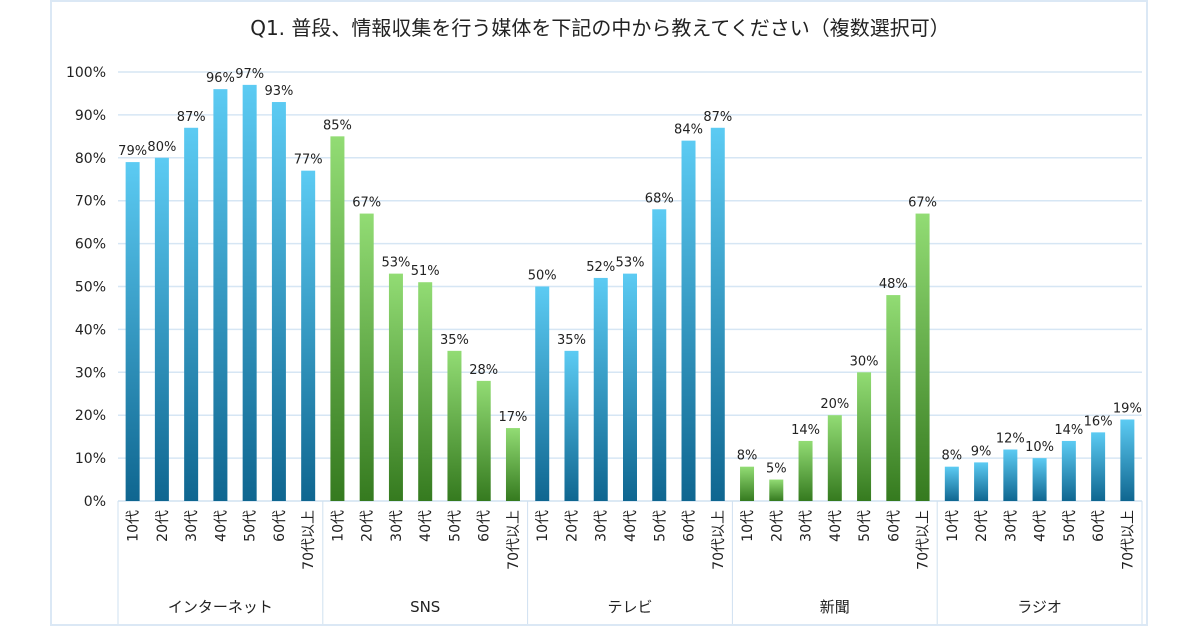 The width and height of the screenshot is (1200, 630). Describe the element at coordinates (893, 284) in the screenshot. I see `data-label: 48%` at that location.